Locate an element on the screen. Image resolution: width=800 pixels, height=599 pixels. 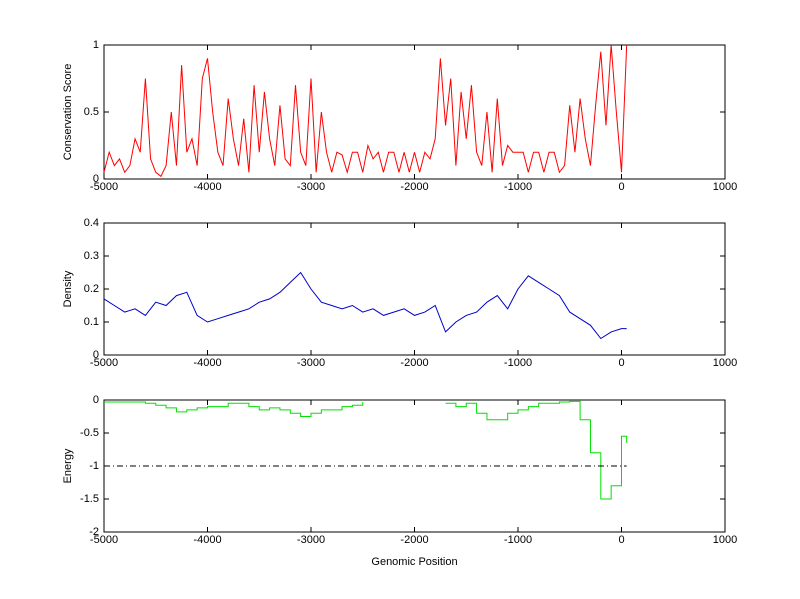
y-axis-label: Conservation Score is located at coordinates (68, 112).